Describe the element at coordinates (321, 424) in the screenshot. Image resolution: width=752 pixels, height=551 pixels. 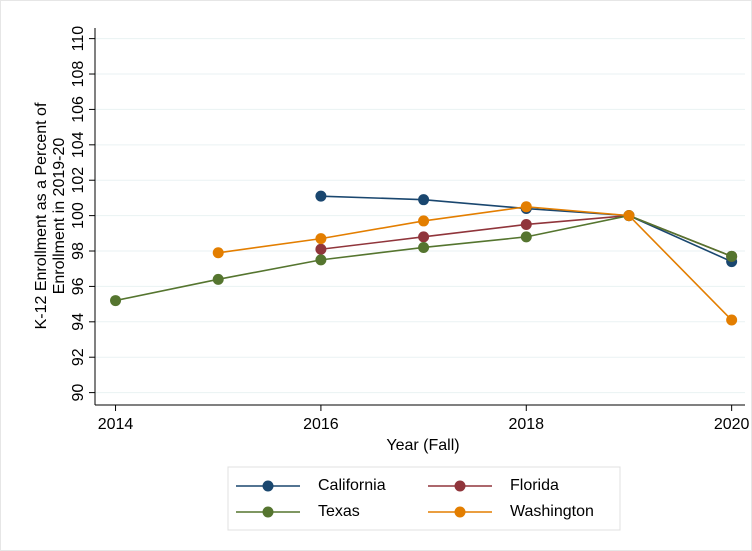
I see `x-tick-label: 2016` at that location.